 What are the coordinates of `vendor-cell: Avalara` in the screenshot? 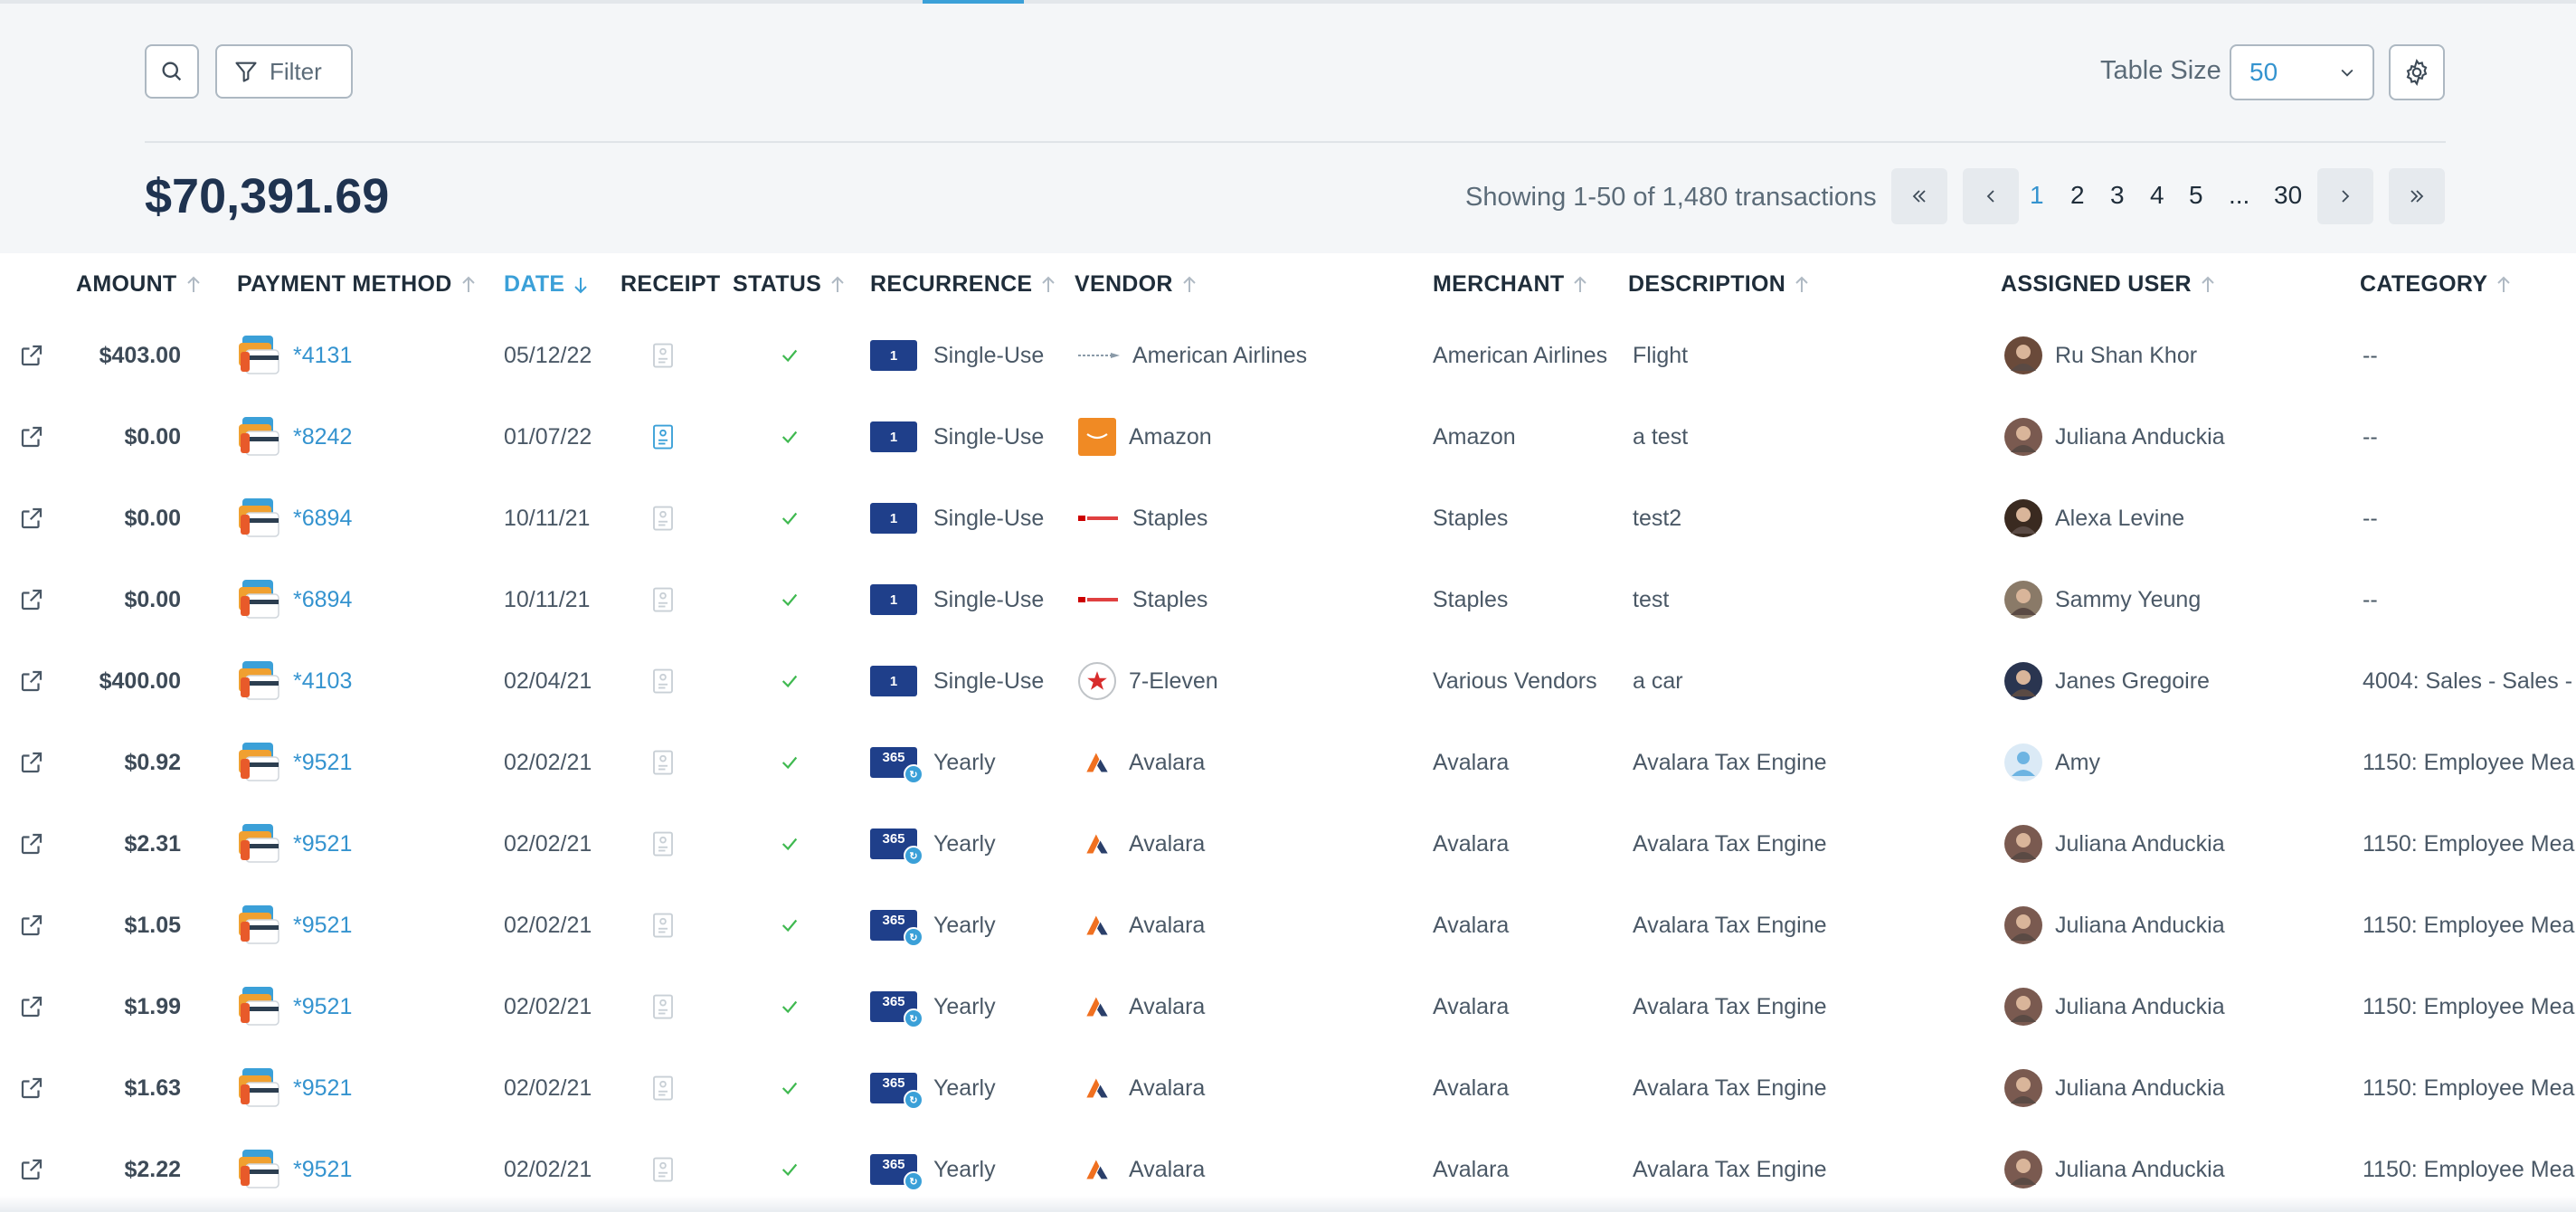 It's located at (1141, 1007).